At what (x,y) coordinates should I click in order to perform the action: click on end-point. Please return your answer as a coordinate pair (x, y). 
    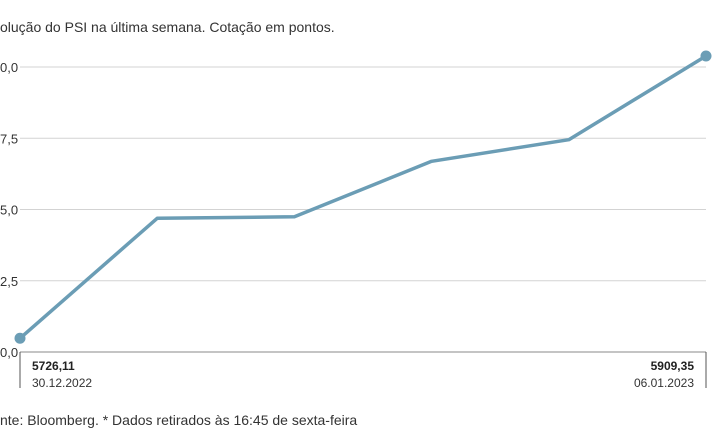
    Looking at the image, I should click on (706, 56).